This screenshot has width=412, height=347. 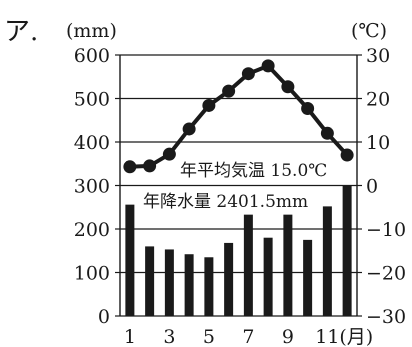 What do you see at coordinates (356, 336) in the screenshot?
I see `x-axis-unit: (月)` at bounding box center [356, 336].